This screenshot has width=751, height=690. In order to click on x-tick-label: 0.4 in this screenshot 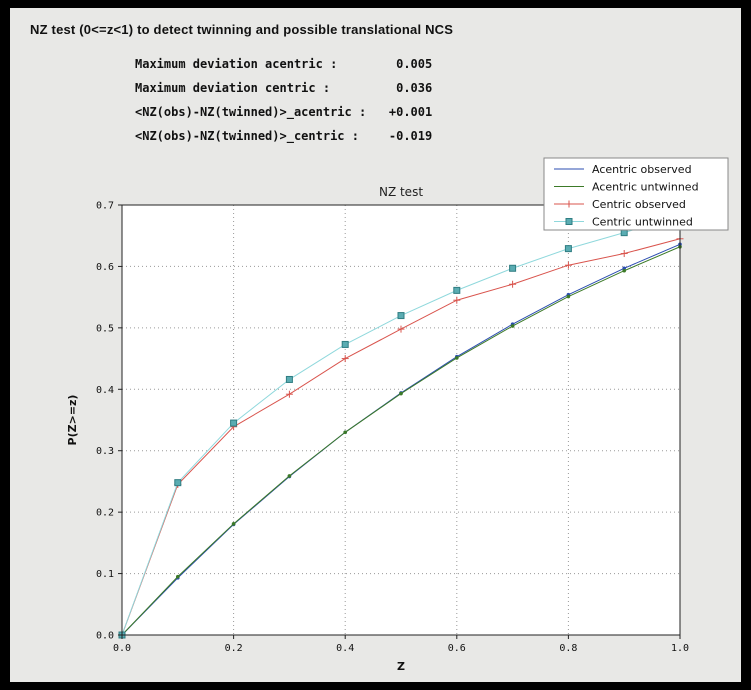, I will do `click(345, 648)`.